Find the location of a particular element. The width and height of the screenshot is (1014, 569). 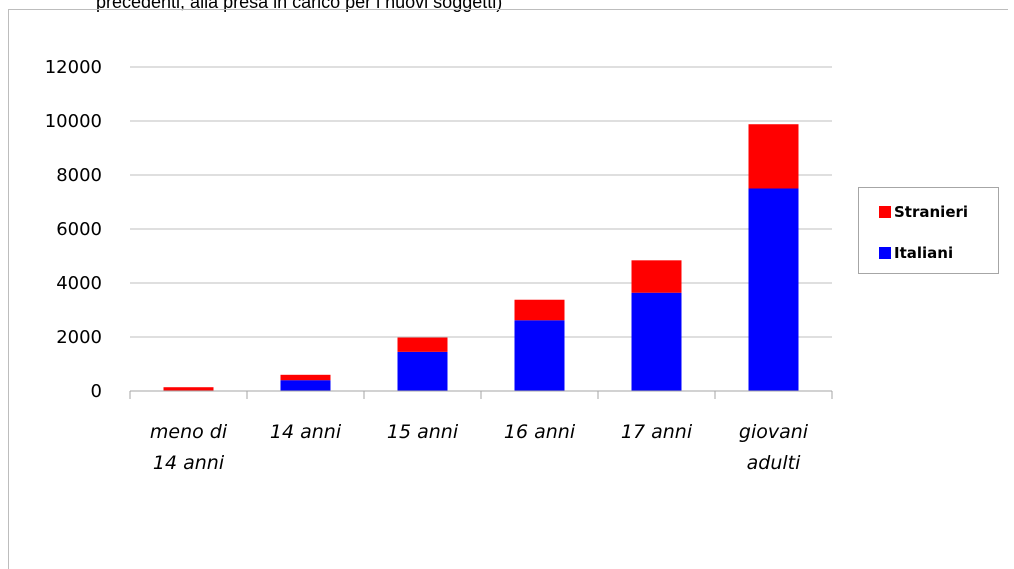

y-tick-label: 10000 is located at coordinates (73, 121).